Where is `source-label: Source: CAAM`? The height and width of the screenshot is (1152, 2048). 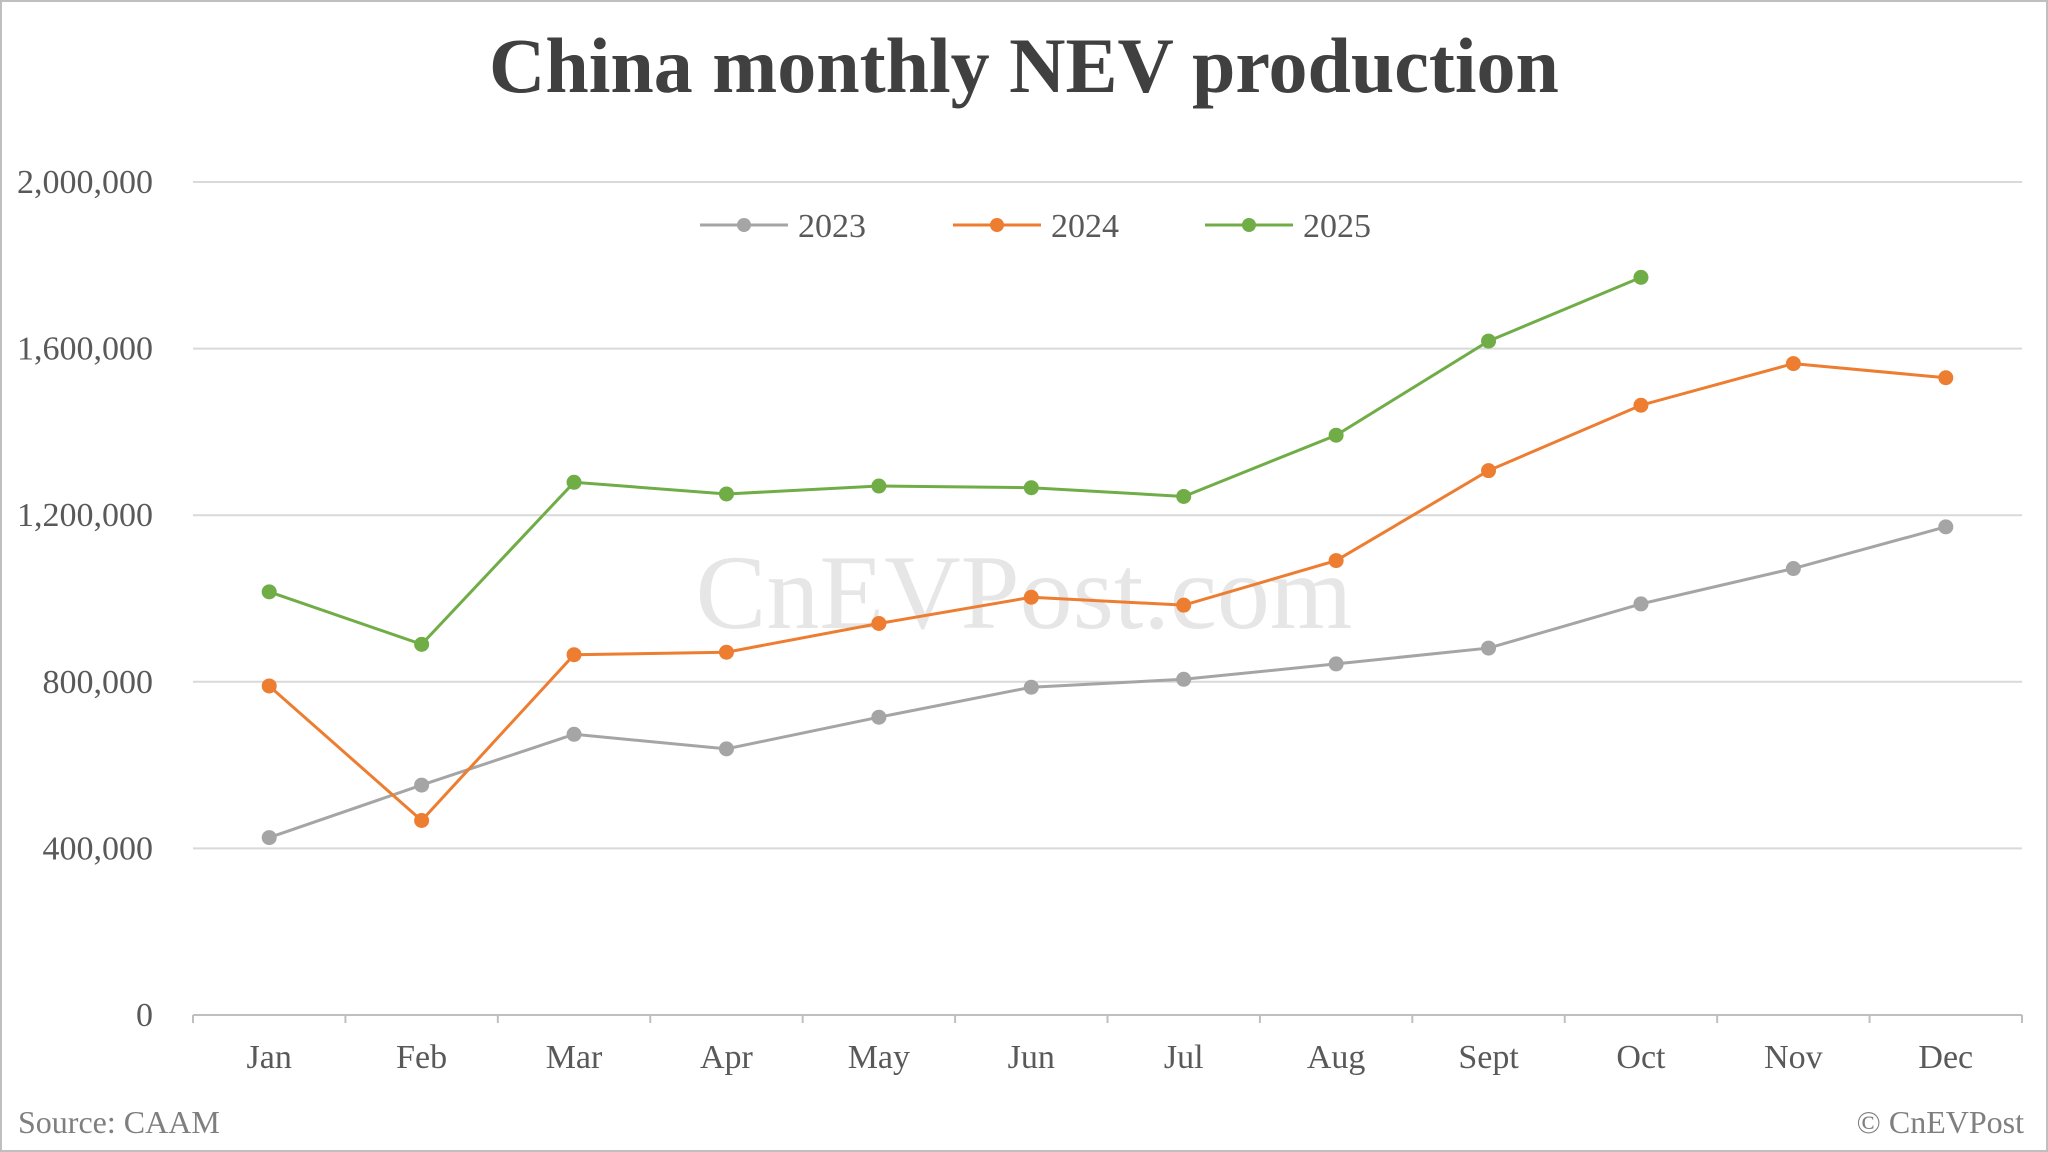
source-label: Source: CAAM is located at coordinates (119, 1122).